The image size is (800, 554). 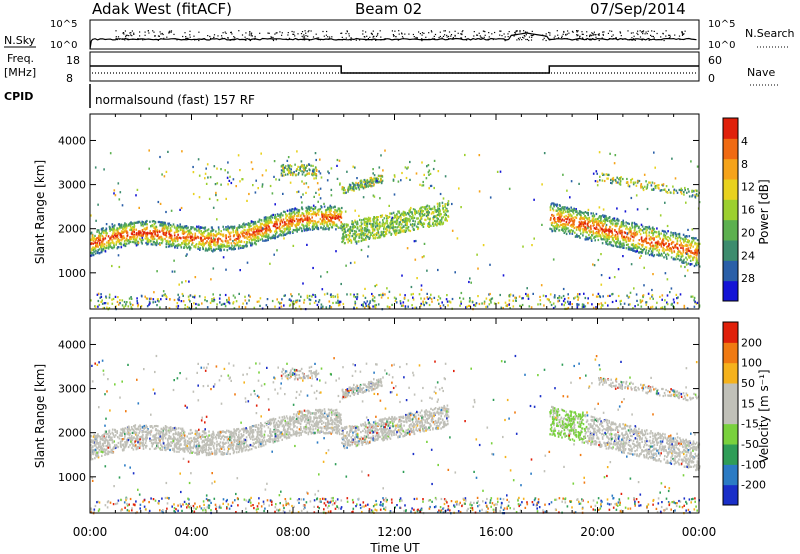 I want to click on nave-tick-top: 60, so click(x=715, y=60).